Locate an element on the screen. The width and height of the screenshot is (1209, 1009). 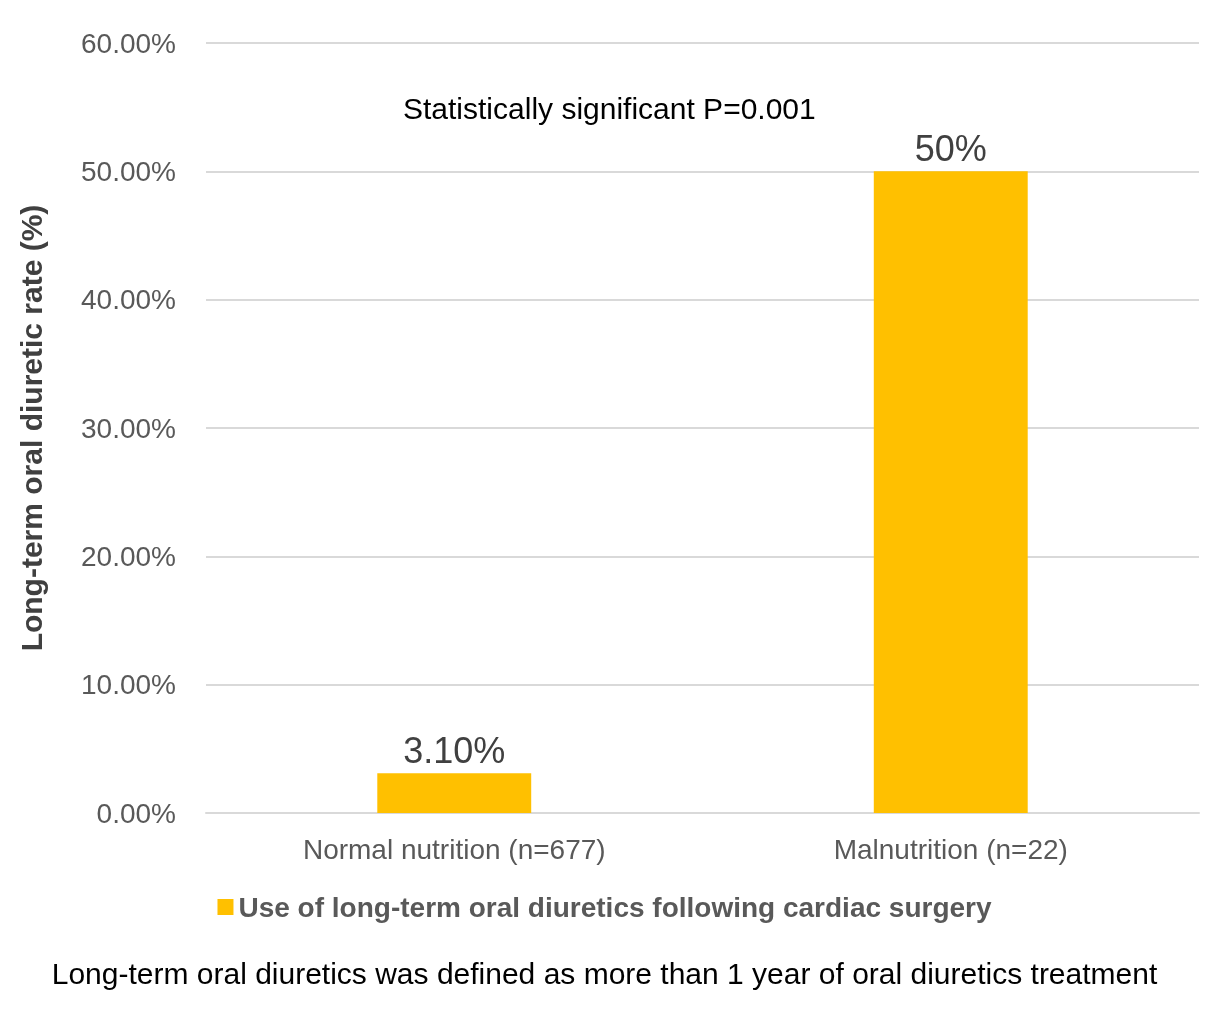
y-tick-label: 10.00% is located at coordinates (128, 685).